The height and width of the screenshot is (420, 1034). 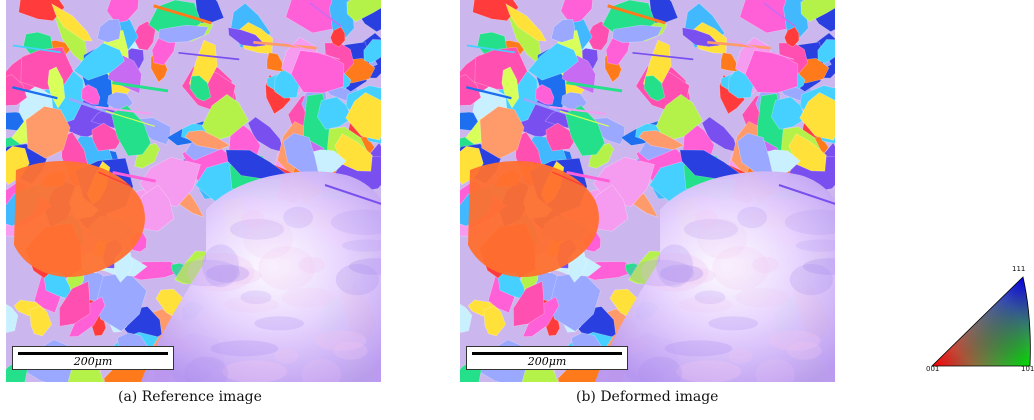 I want to click on caption-reference-image: (a) Reference image, so click(x=190, y=397).